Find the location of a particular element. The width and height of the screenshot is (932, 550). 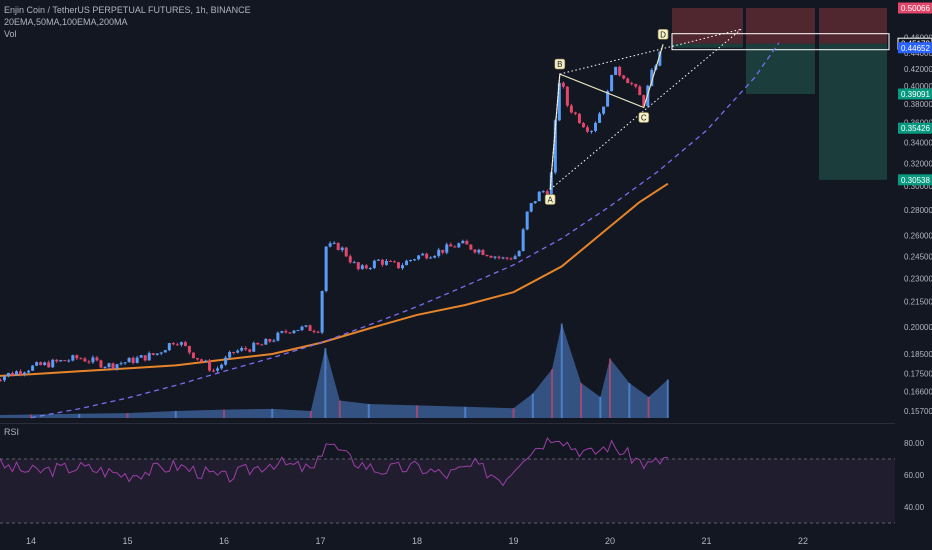

entry-box is located at coordinates (780, 42).